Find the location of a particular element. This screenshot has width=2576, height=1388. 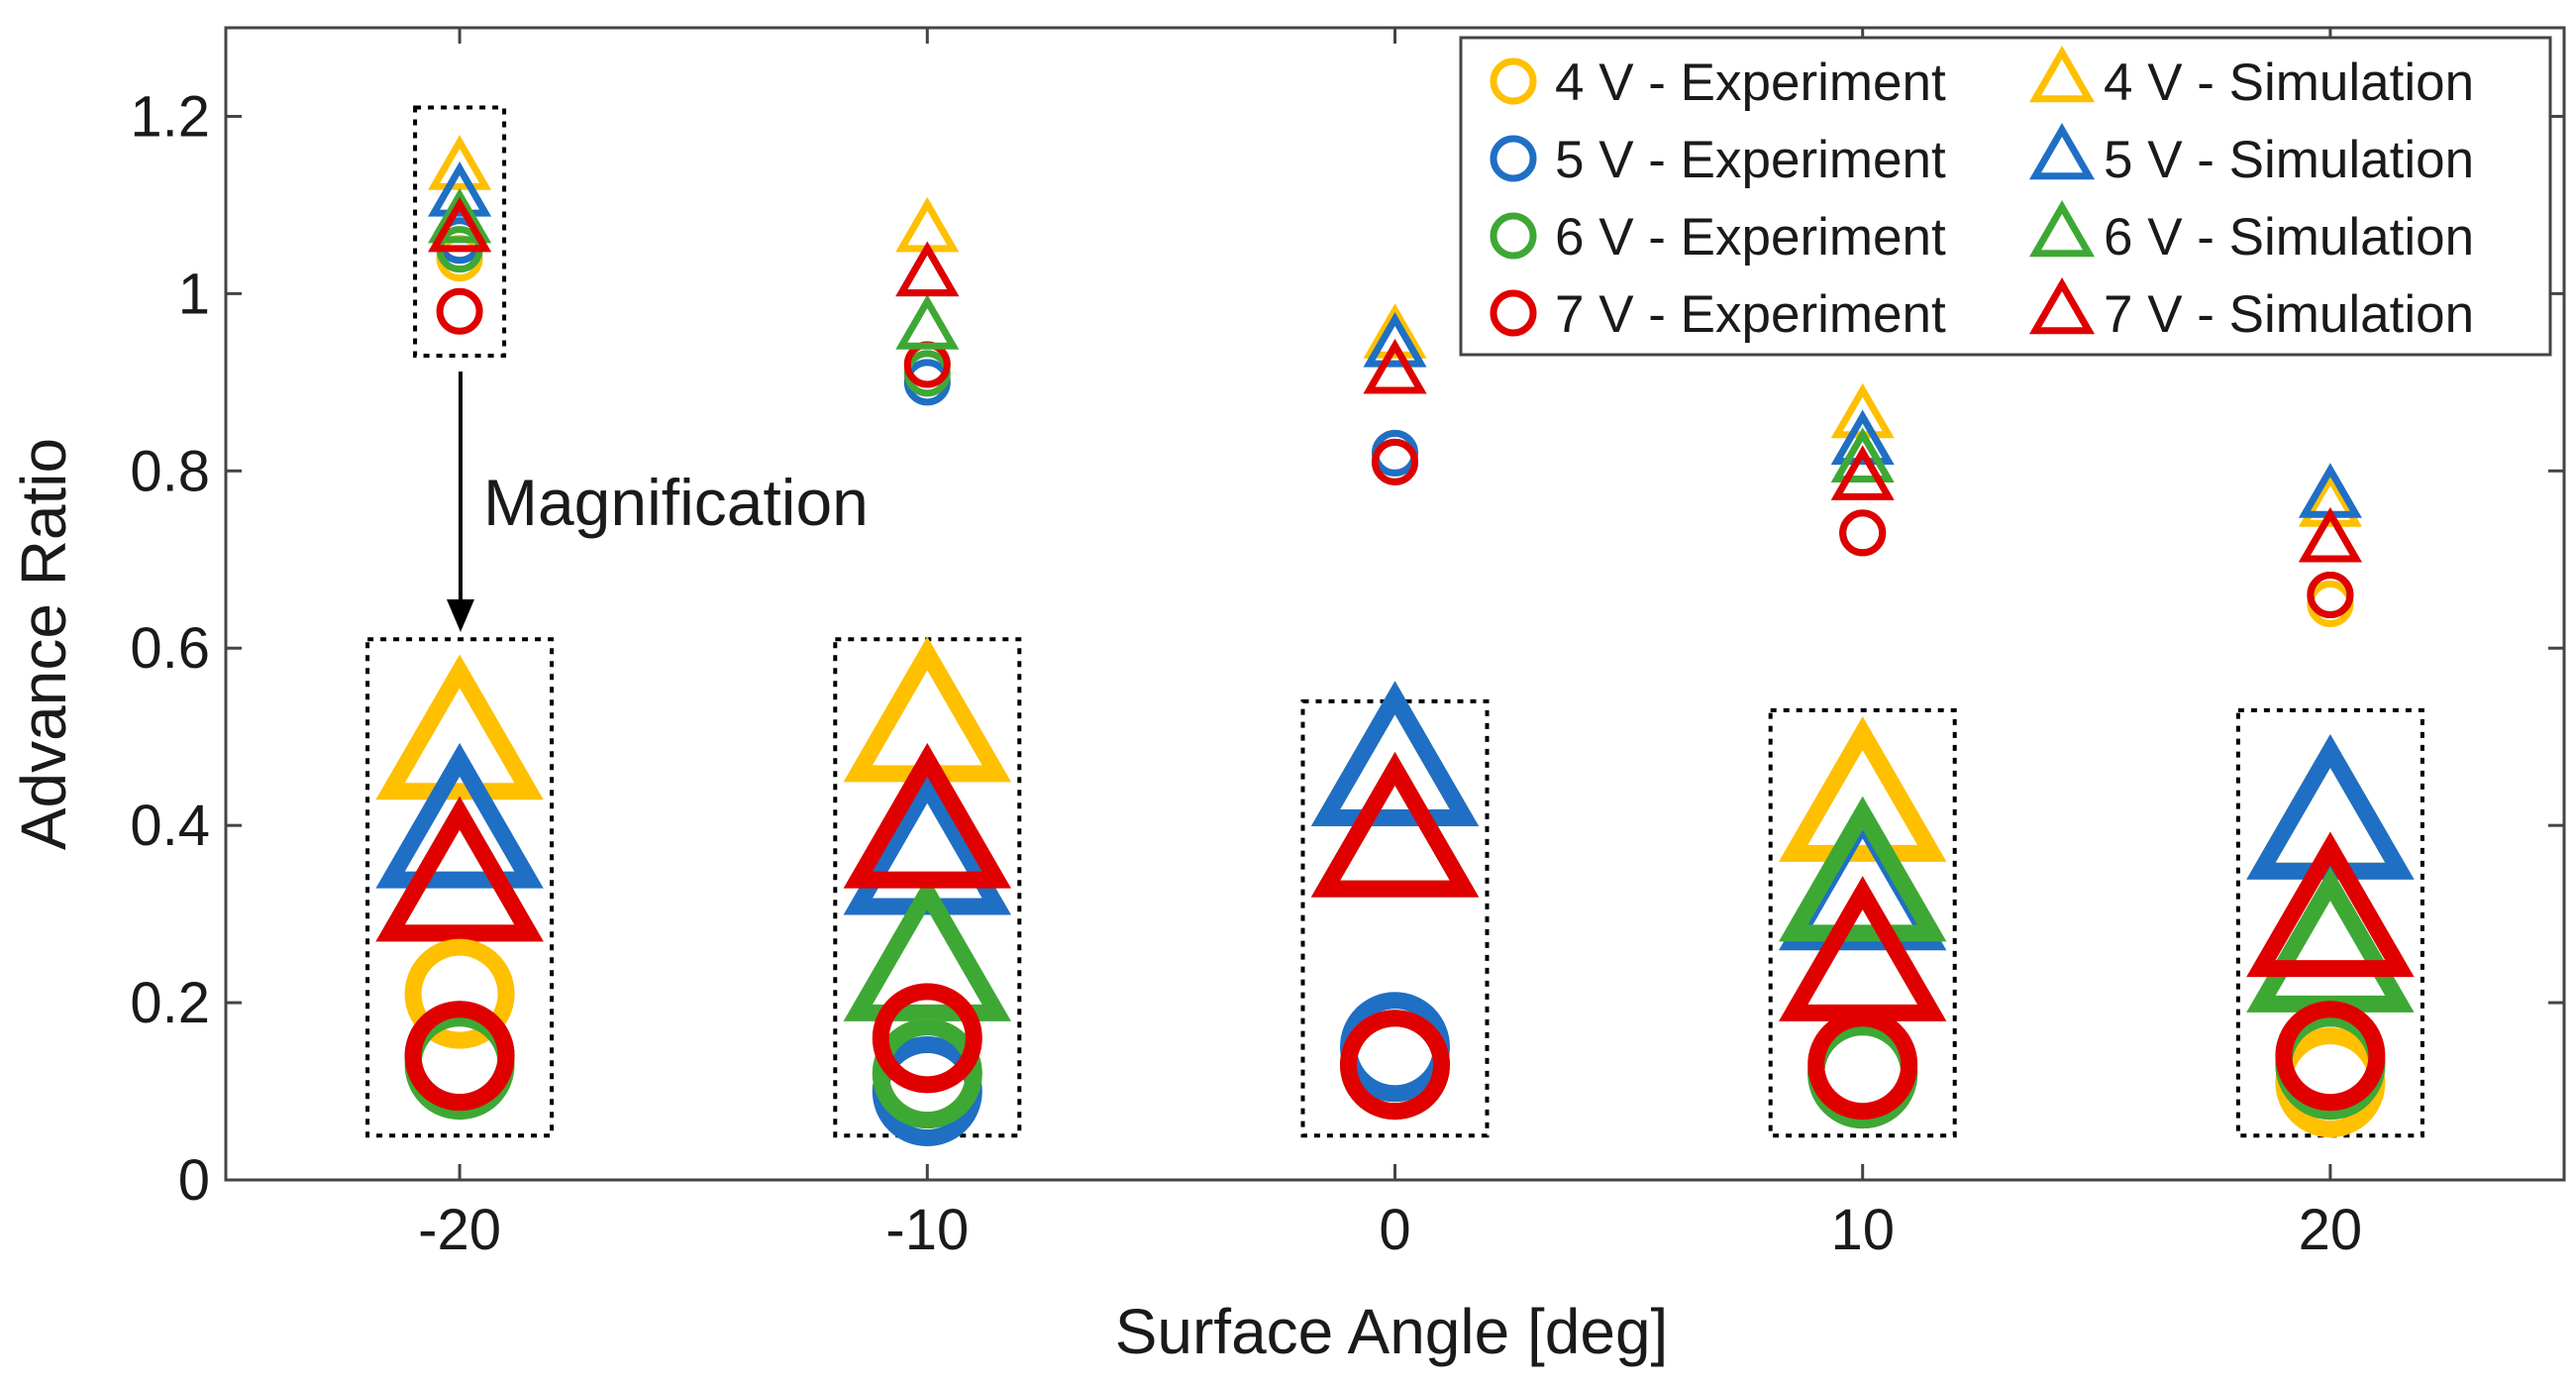

legend-marker-7-v---experiment is located at coordinates (1513, 313).